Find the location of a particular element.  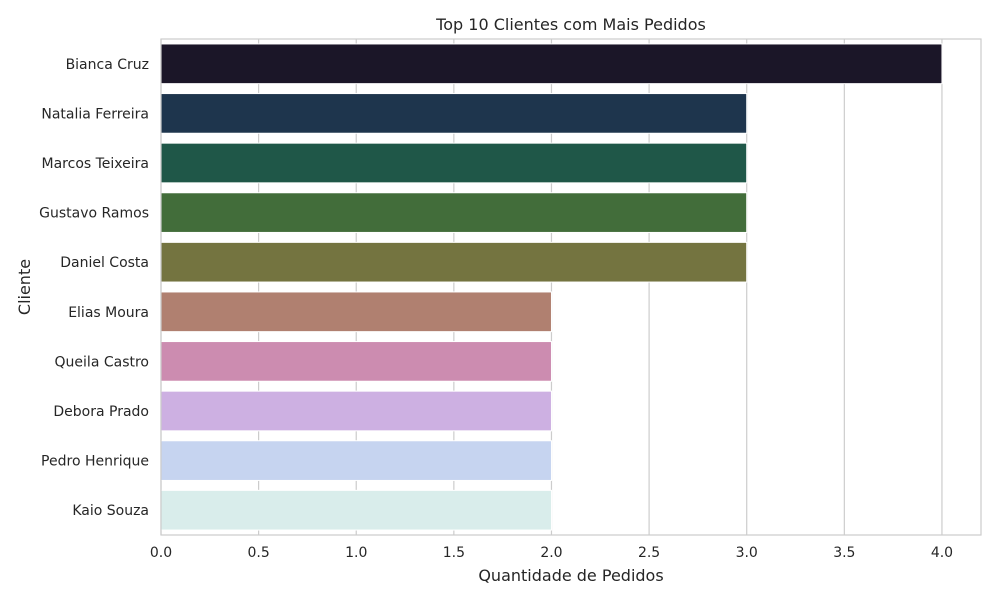

y-tick-label: Queila Castro is located at coordinates (102, 362).